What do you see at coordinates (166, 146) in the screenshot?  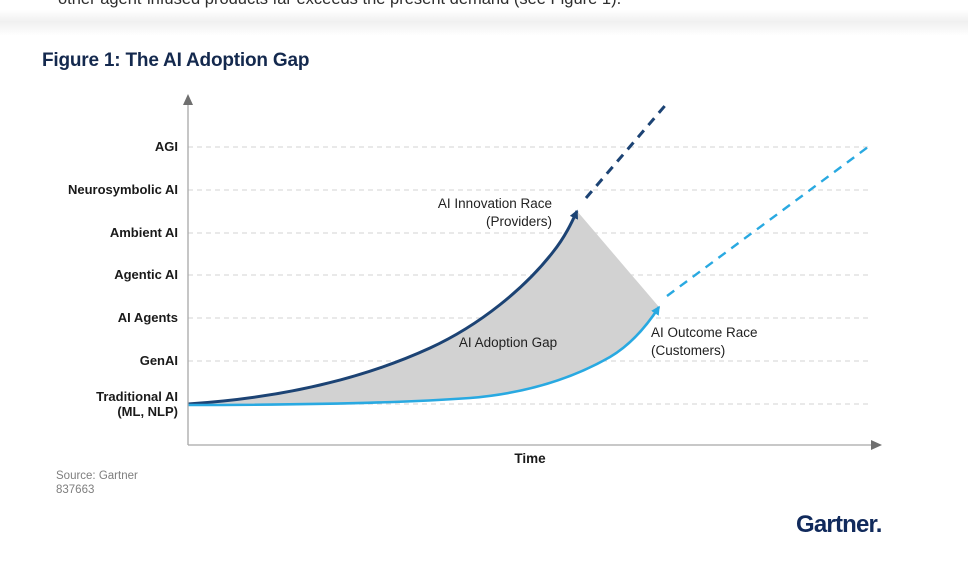 I see `y-axis-label-agi: AGI` at bounding box center [166, 146].